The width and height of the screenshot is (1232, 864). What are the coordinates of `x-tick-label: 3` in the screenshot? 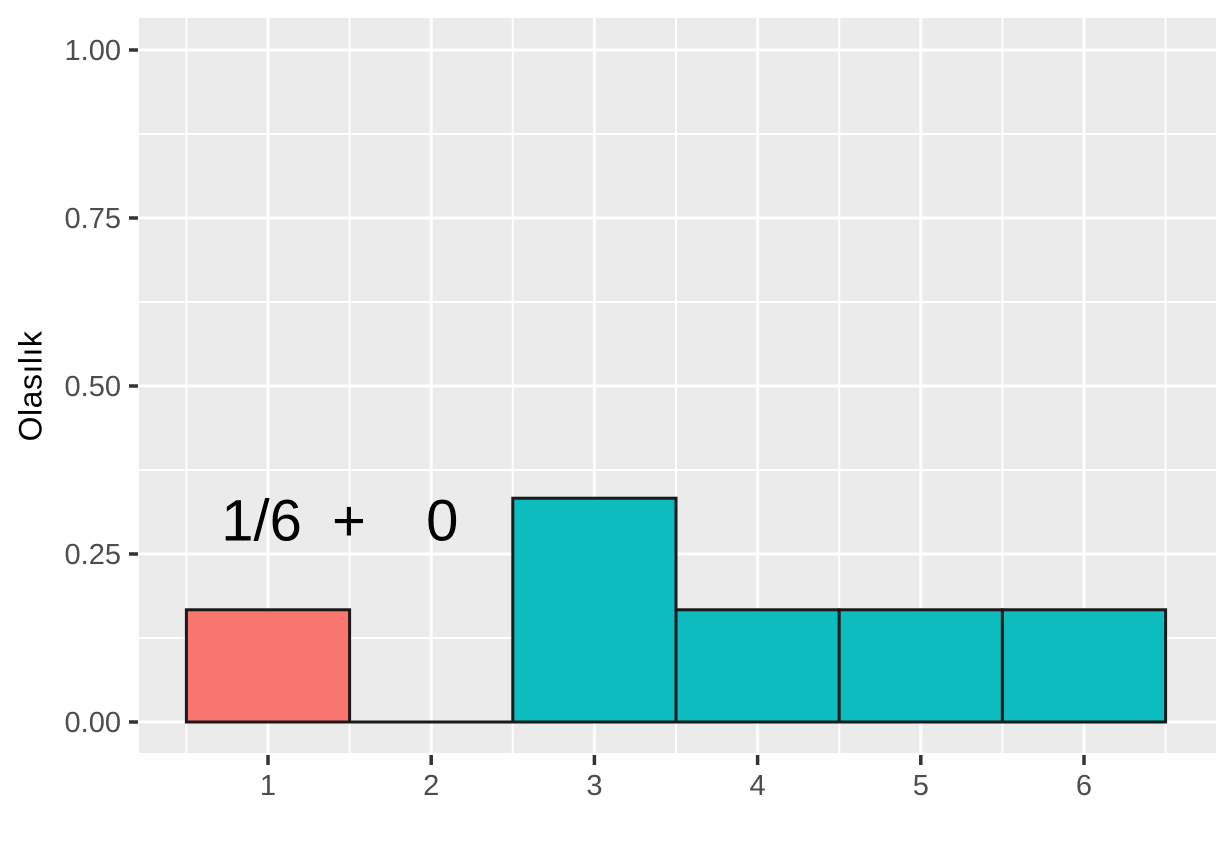 It's located at (594, 786).